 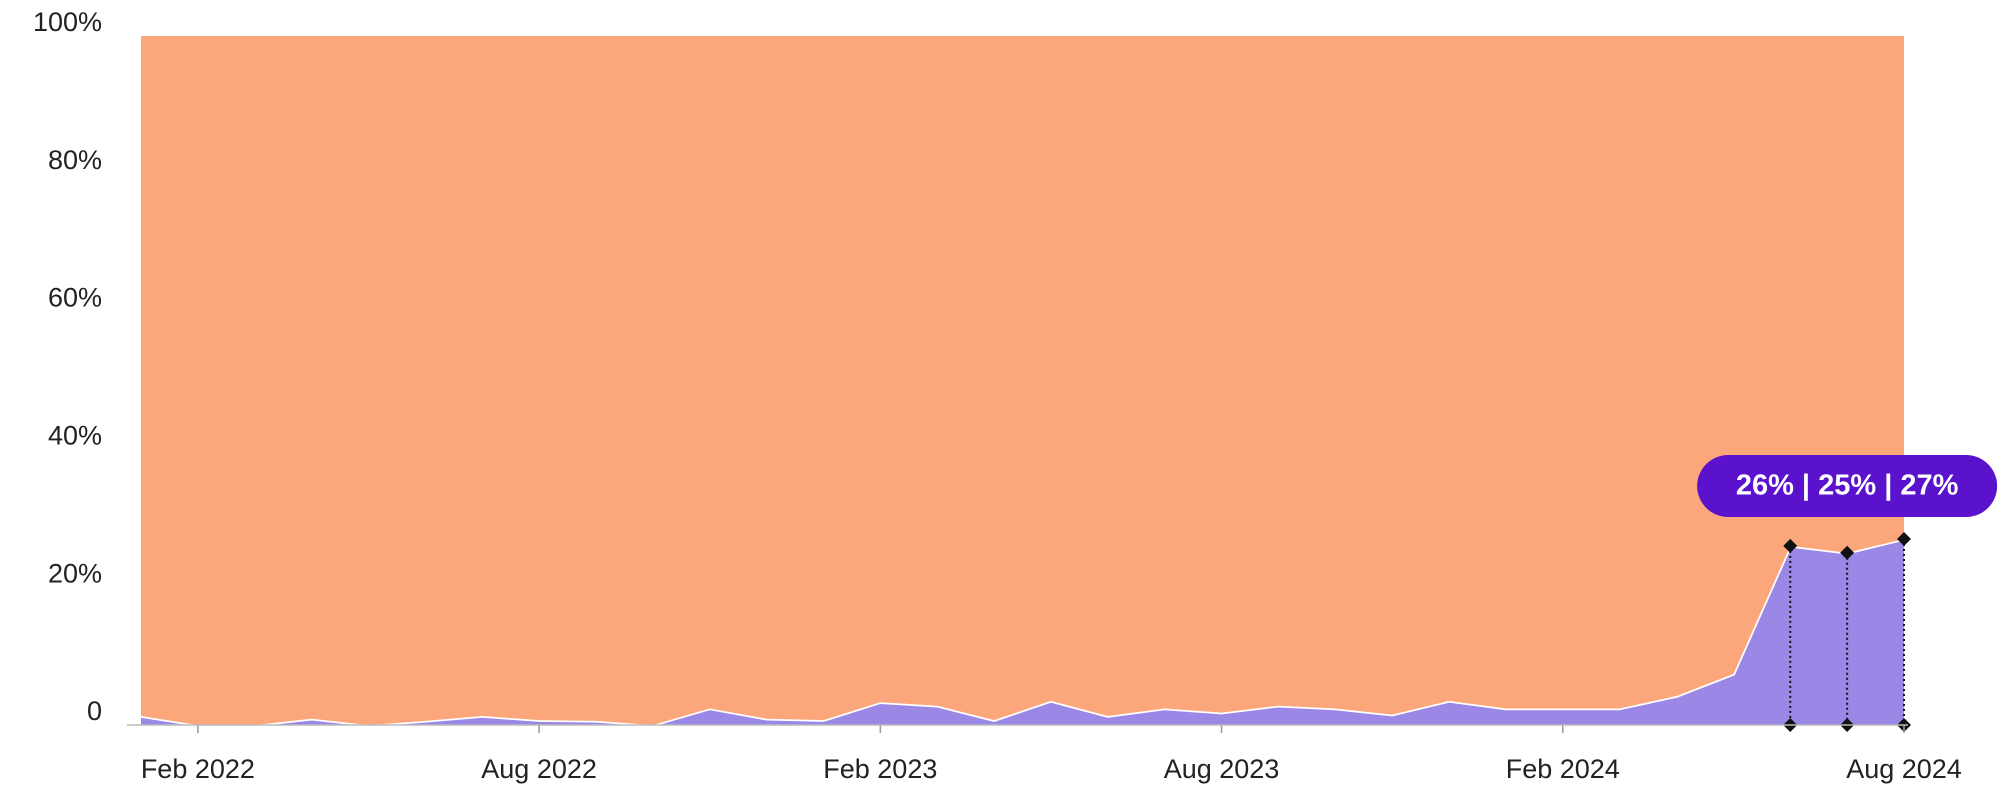 I want to click on annotation: 26% | 25% | 27%, so click(x=1847, y=486).